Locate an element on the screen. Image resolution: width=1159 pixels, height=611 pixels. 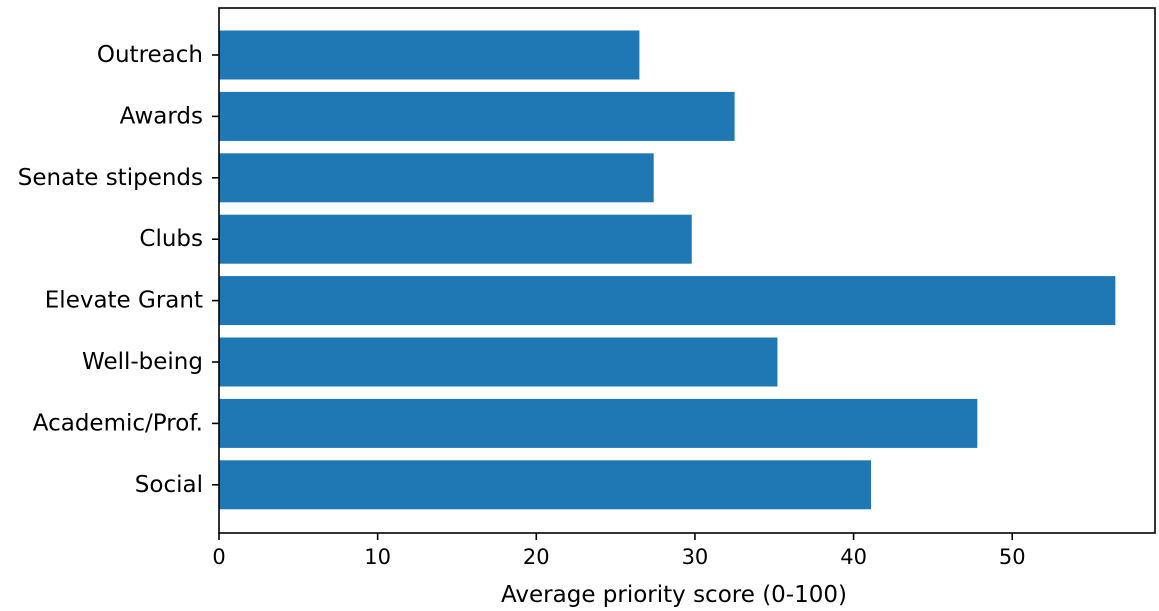
x-tick-label: 30 is located at coordinates (695, 557).